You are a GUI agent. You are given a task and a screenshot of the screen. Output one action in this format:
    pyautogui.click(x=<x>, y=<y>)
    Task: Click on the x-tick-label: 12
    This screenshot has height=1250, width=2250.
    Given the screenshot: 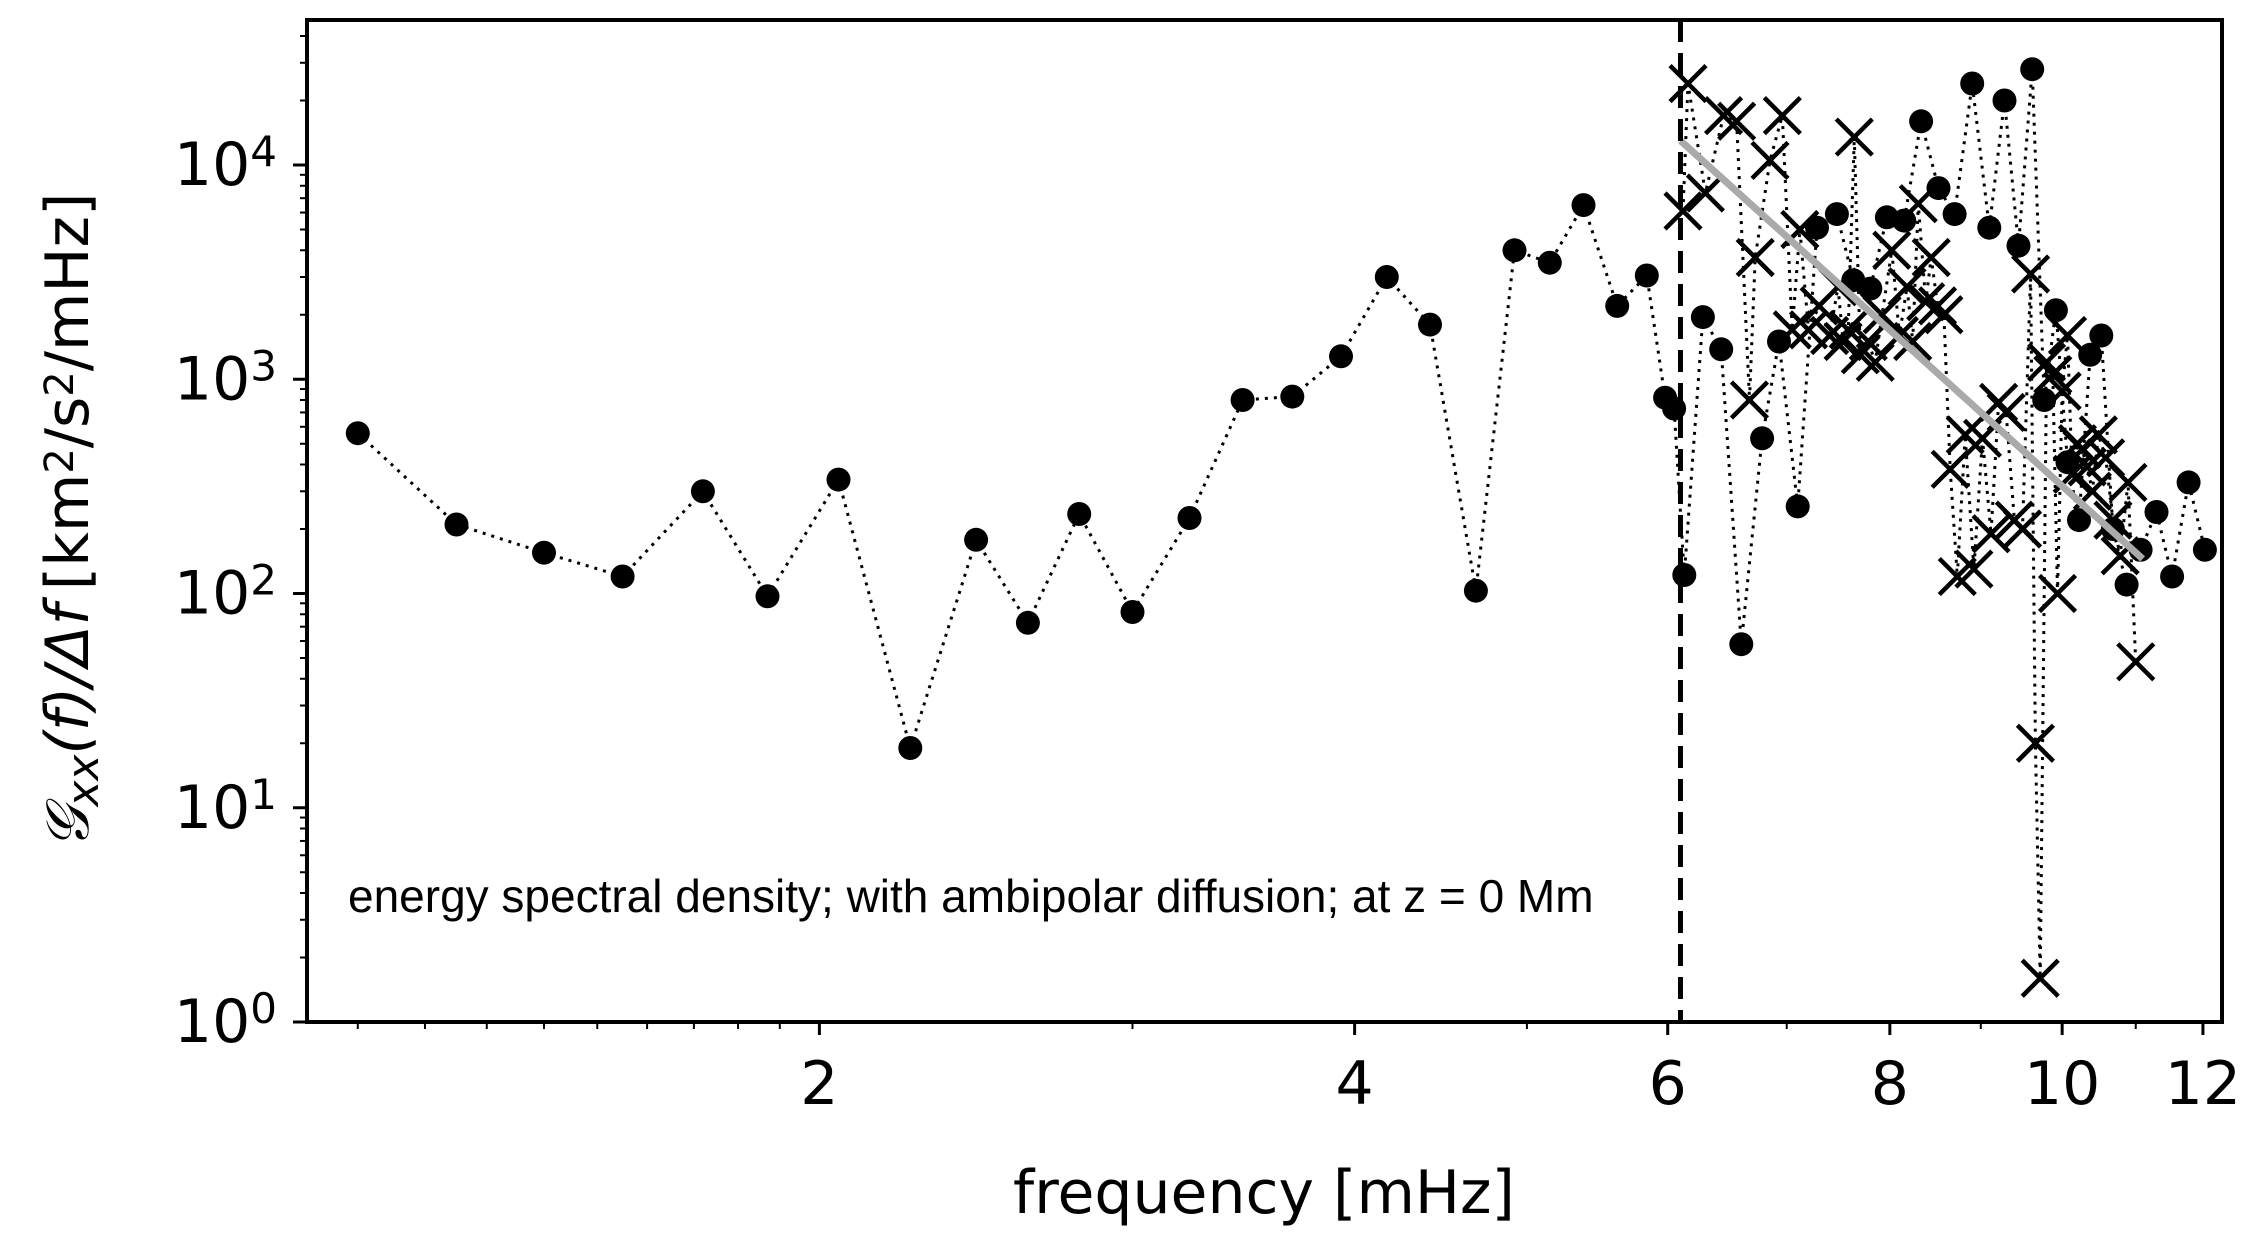 What is the action you would take?
    pyautogui.click(x=2203, y=1084)
    